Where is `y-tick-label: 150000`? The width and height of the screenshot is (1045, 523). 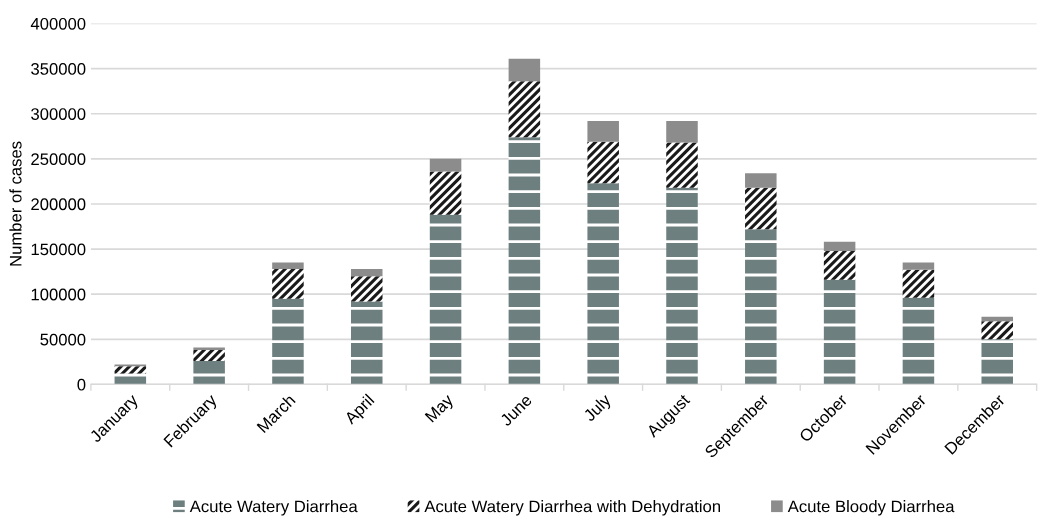 y-tick-label: 150000 is located at coordinates (58, 249).